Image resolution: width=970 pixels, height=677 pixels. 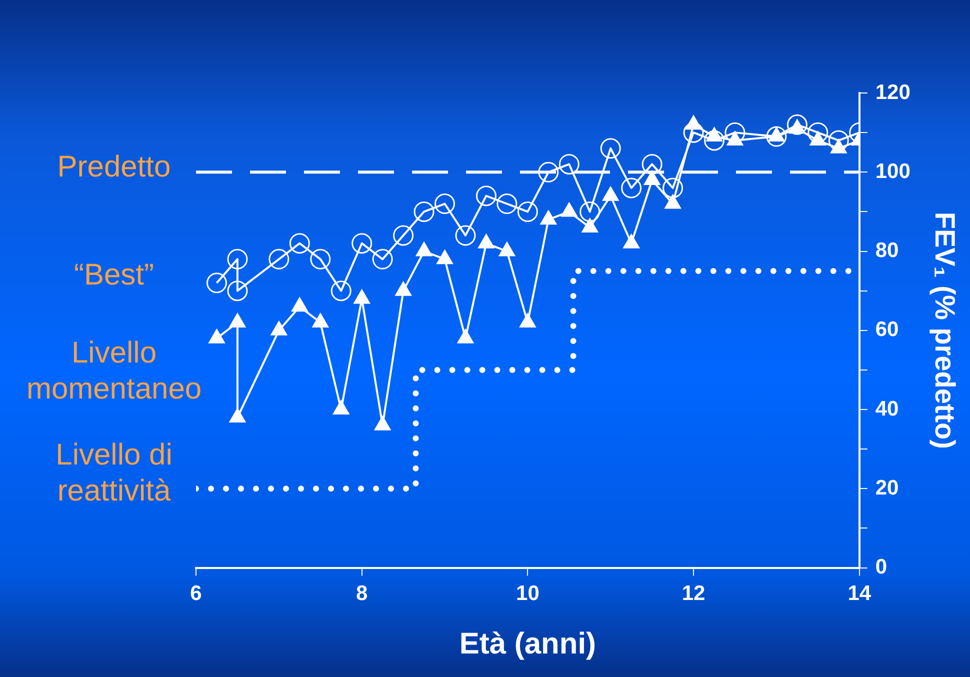 What do you see at coordinates (944, 330) in the screenshot?
I see `y-axis-title: FEV₁ (% predetto)` at bounding box center [944, 330].